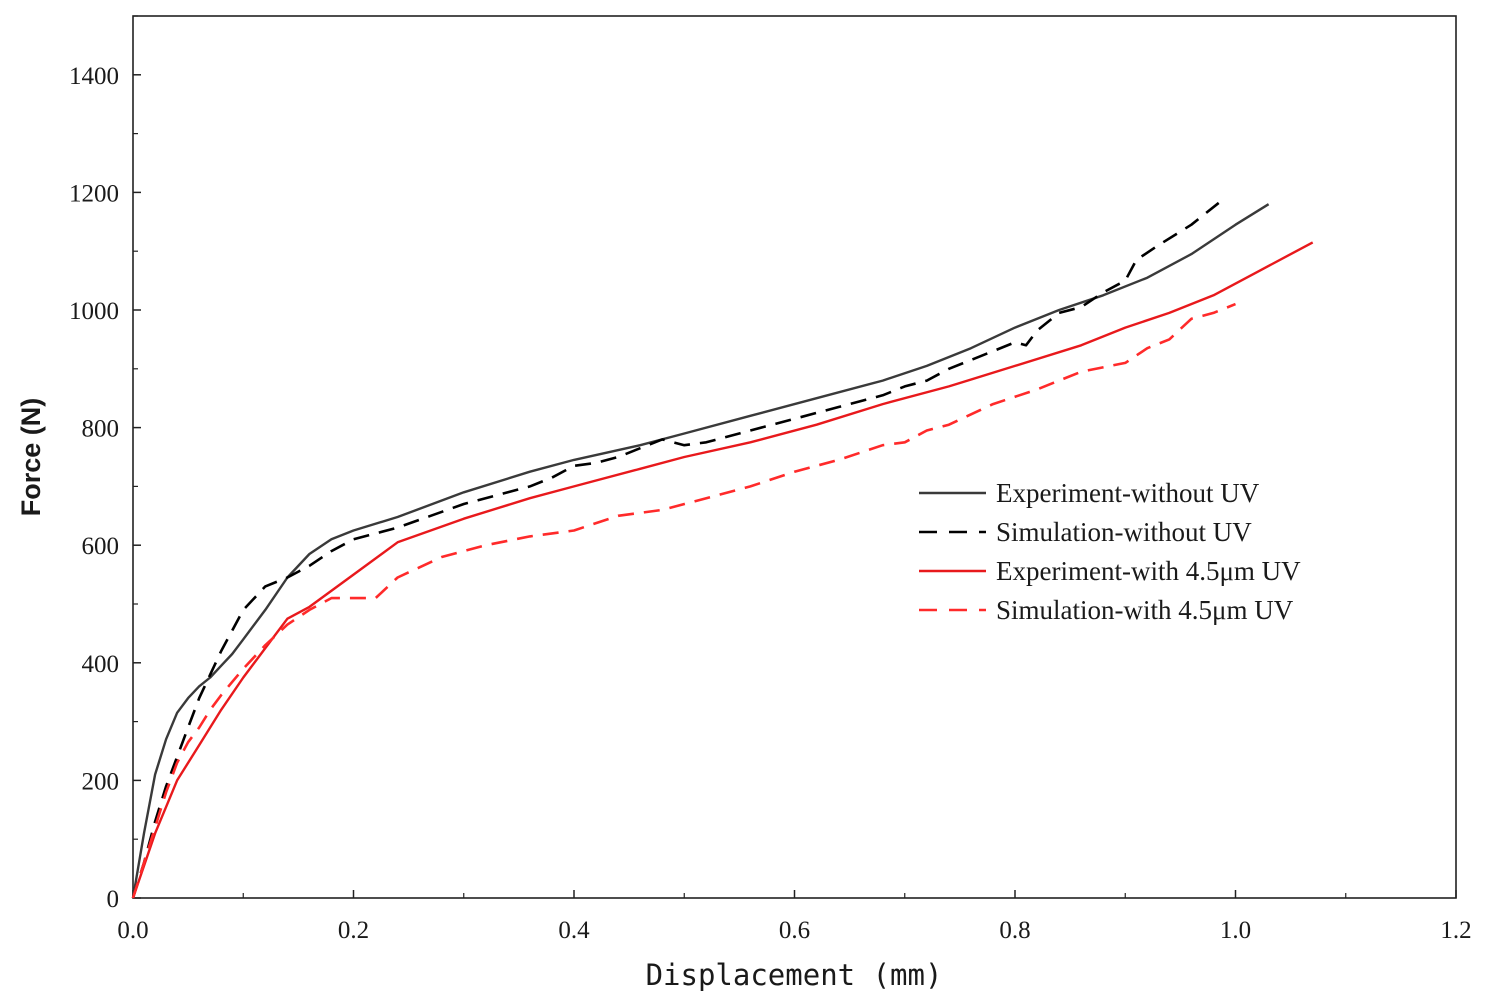 This screenshot has height=1001, width=1488. Describe the element at coordinates (94, 311) in the screenshot. I see `y-tick-label: 1000` at that location.